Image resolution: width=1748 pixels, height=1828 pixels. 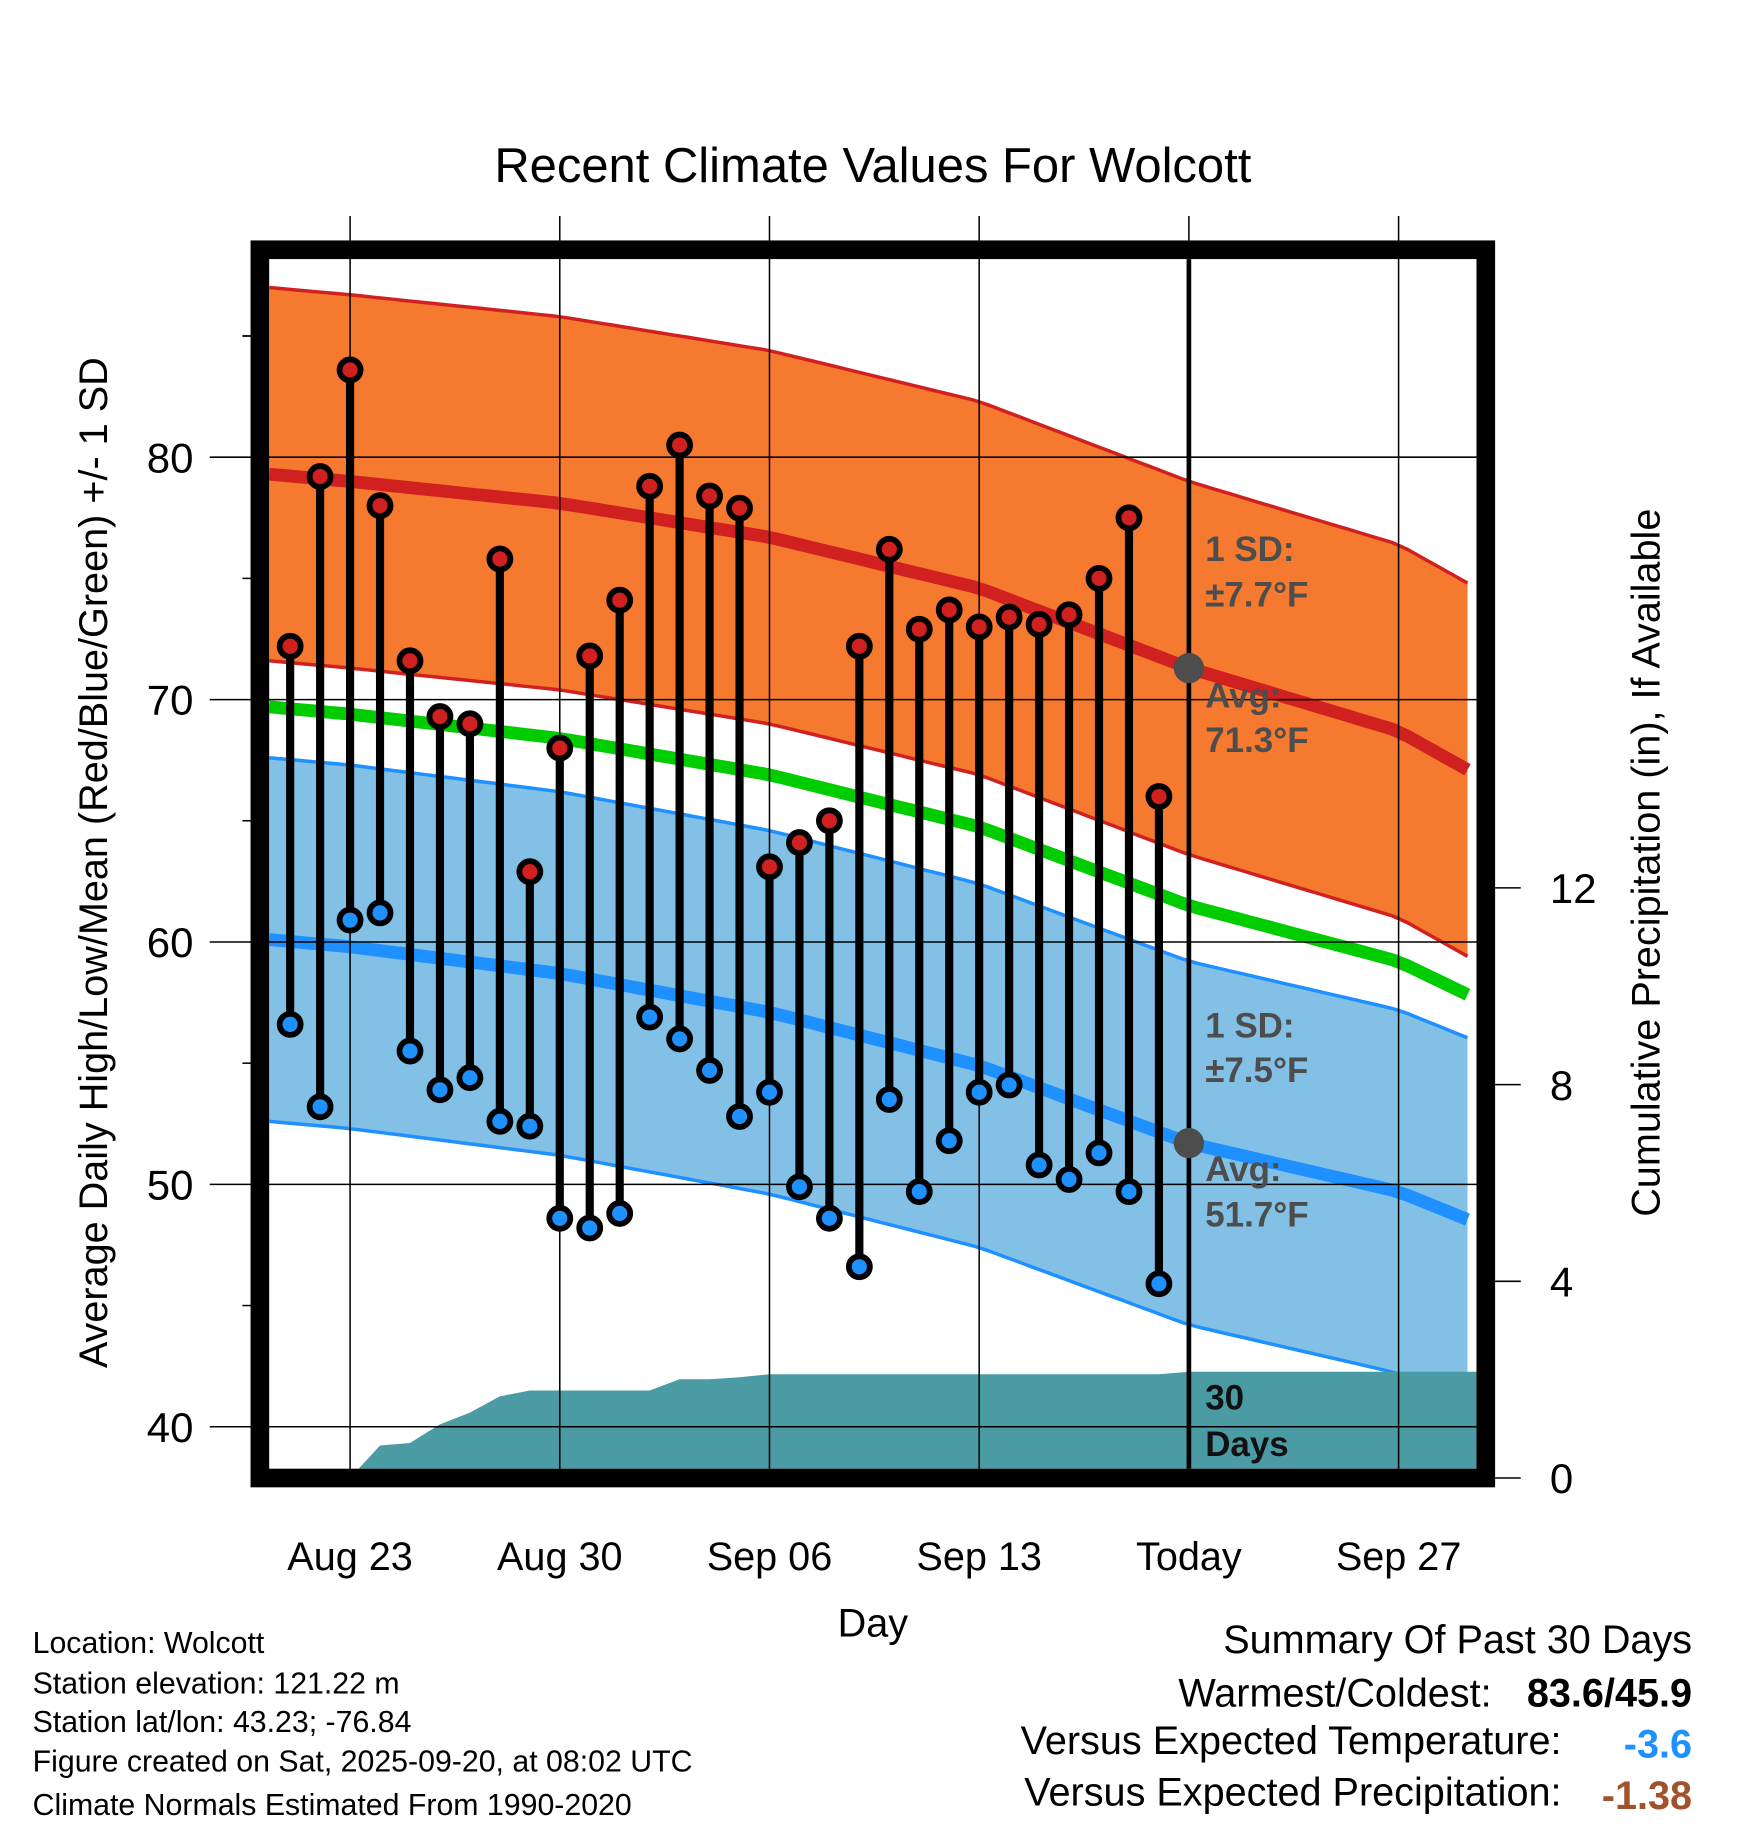 What do you see at coordinates (170, 942) in the screenshot?
I see `y-tick-label: 60` at bounding box center [170, 942].